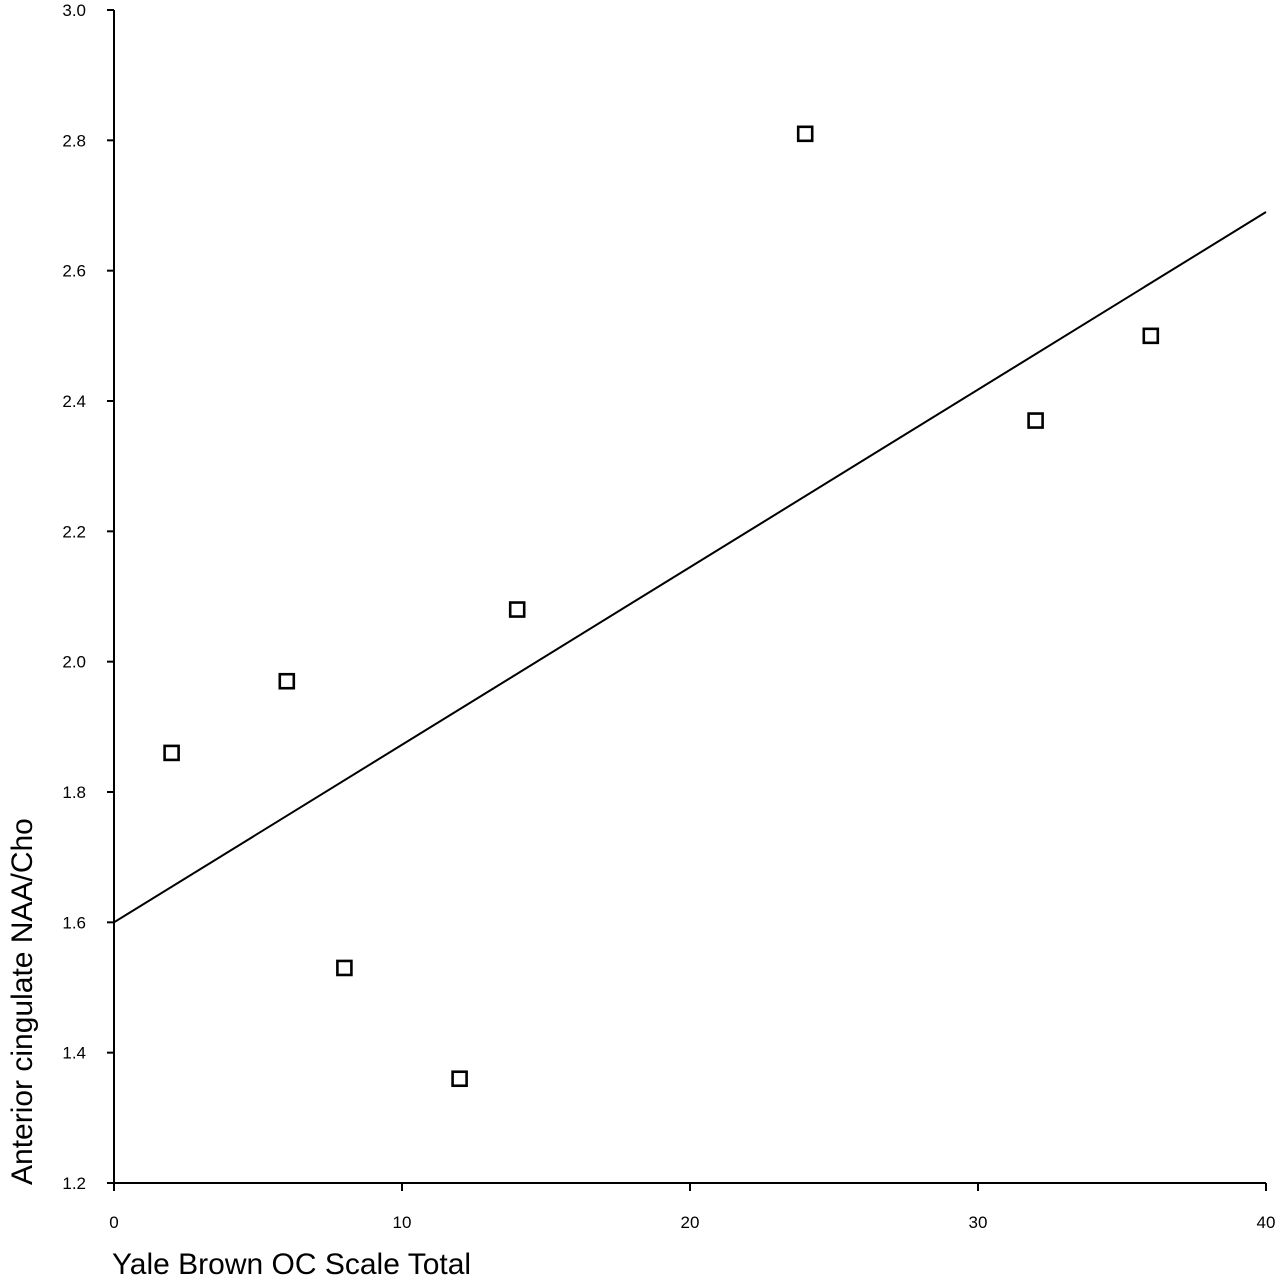 The width and height of the screenshot is (1280, 1279). Describe the element at coordinates (74, 10) in the screenshot. I see `y-tick-label: 3.0` at that location.